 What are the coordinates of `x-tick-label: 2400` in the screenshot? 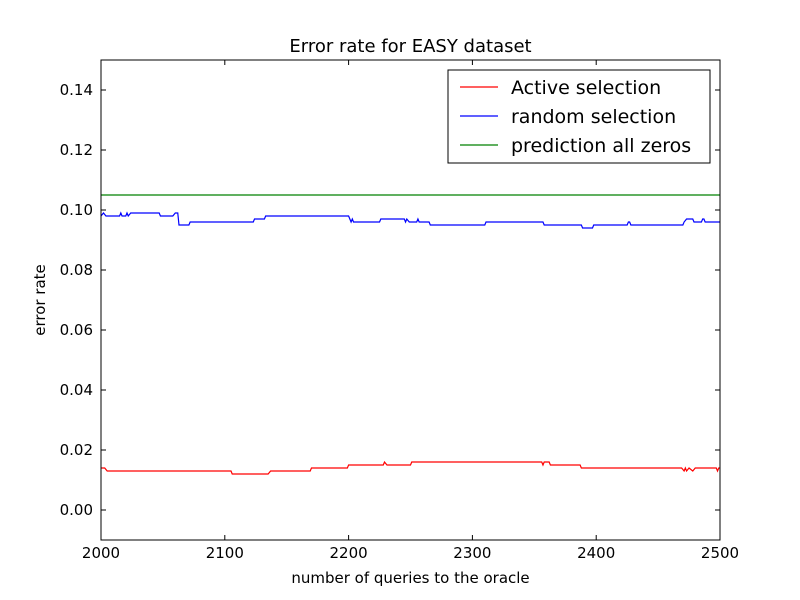 It's located at (596, 553).